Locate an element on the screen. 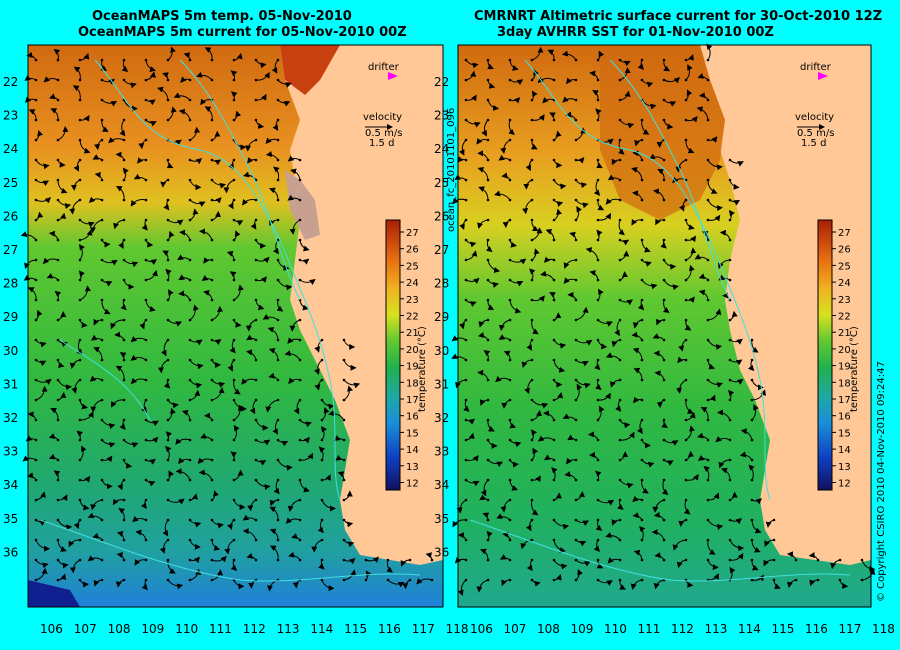 Image resolution: width=900 pixels, height=650 pixels. longitude-tick-label: 115 is located at coordinates (355, 629).